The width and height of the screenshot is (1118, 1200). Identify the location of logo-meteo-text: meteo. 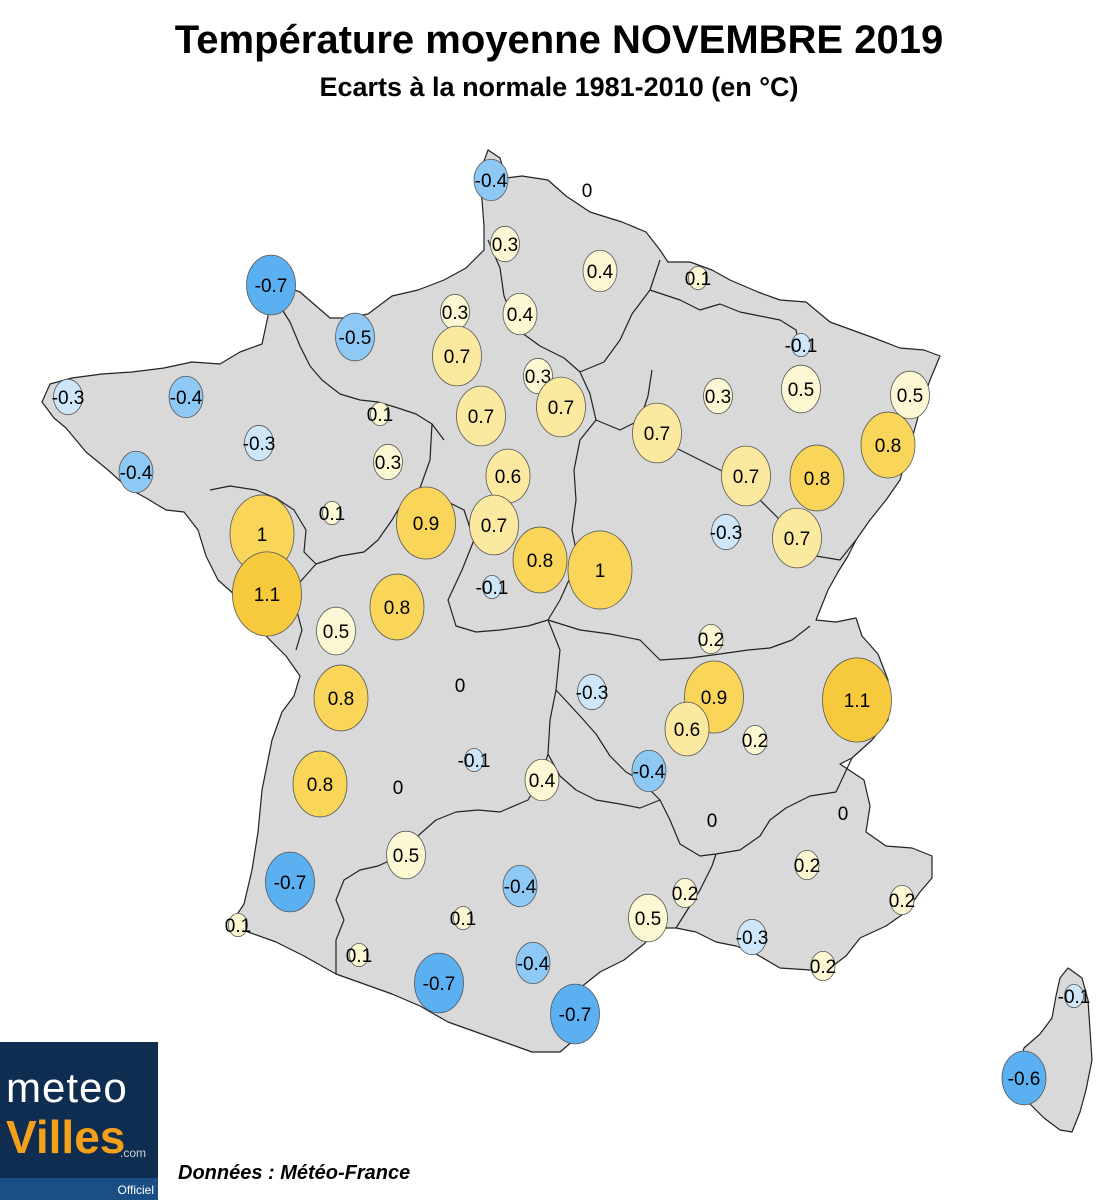
(67, 1087).